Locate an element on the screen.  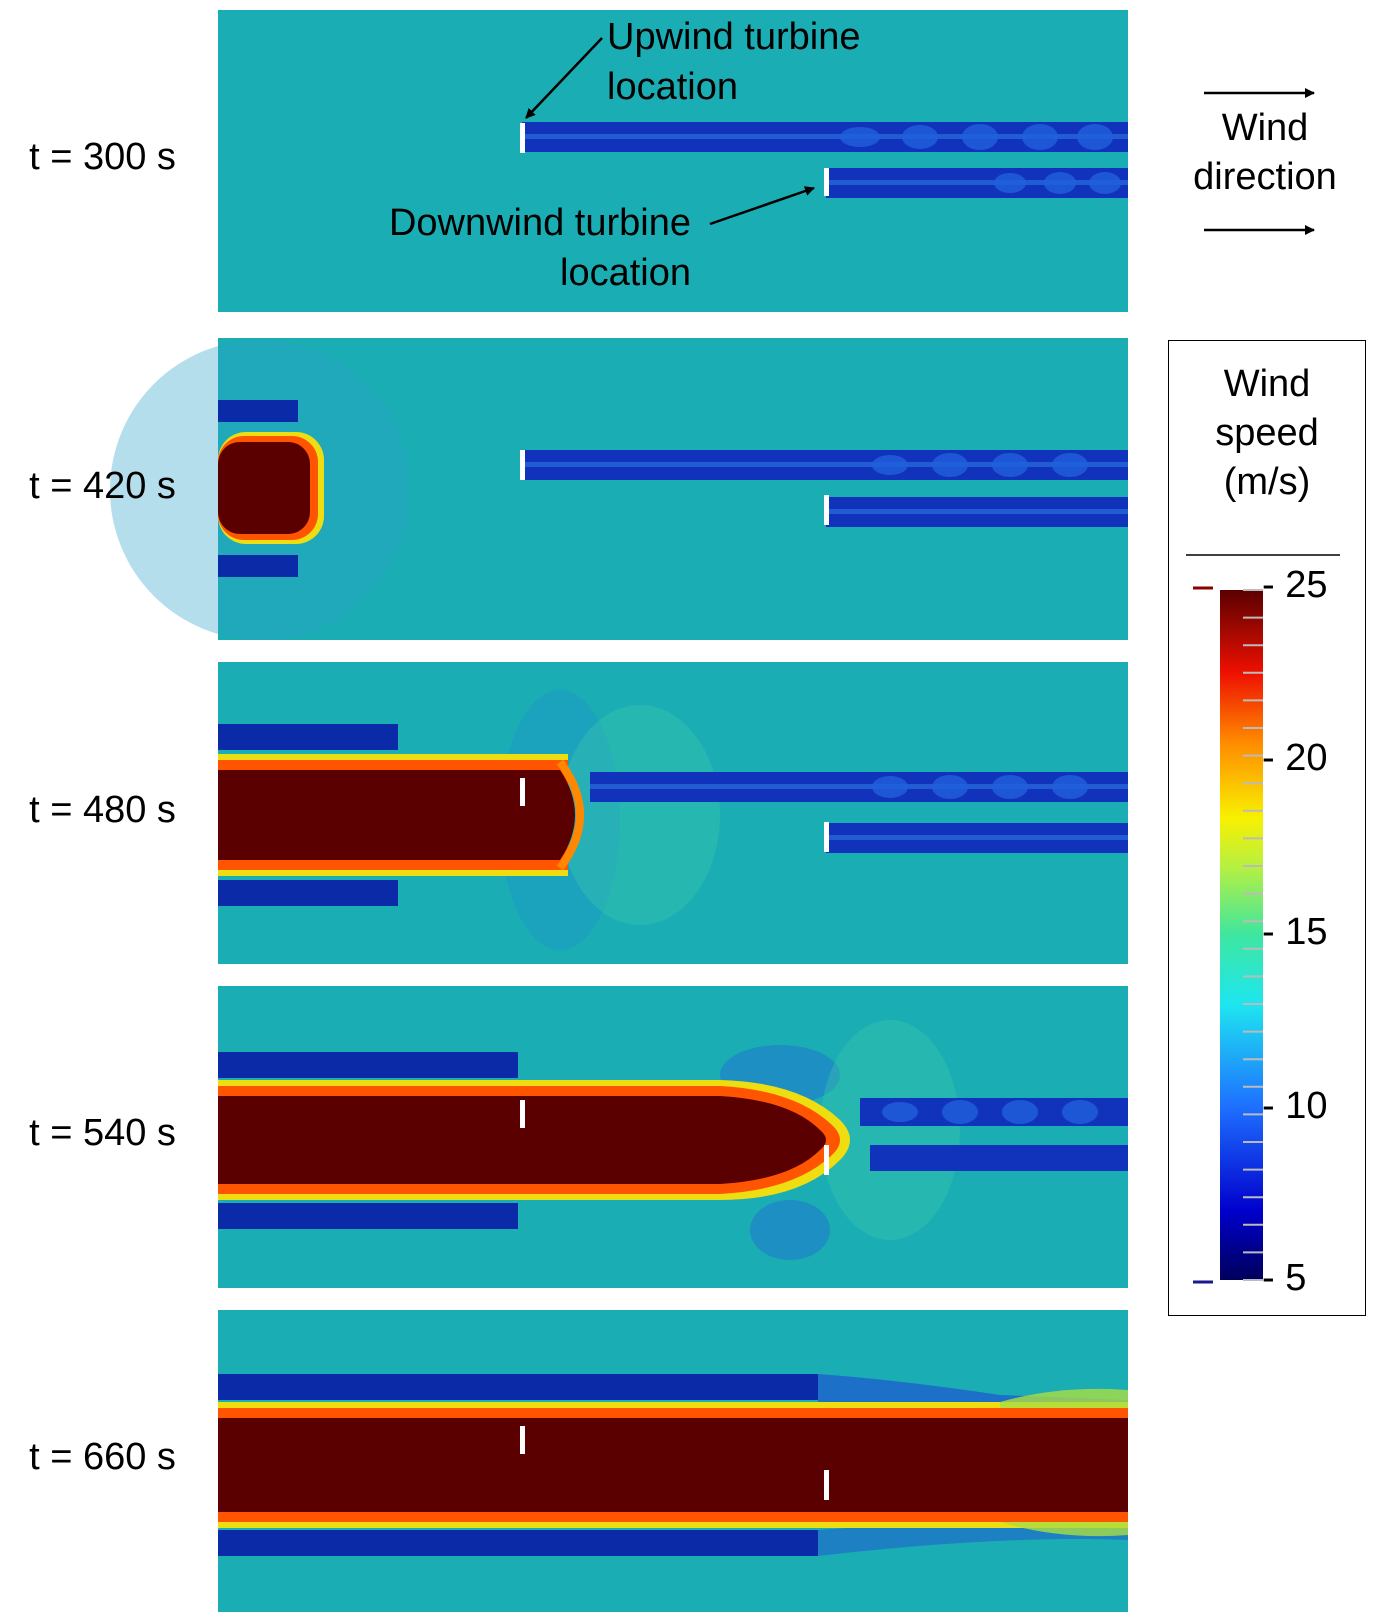
tick-value: 20 is located at coordinates (1306, 758).